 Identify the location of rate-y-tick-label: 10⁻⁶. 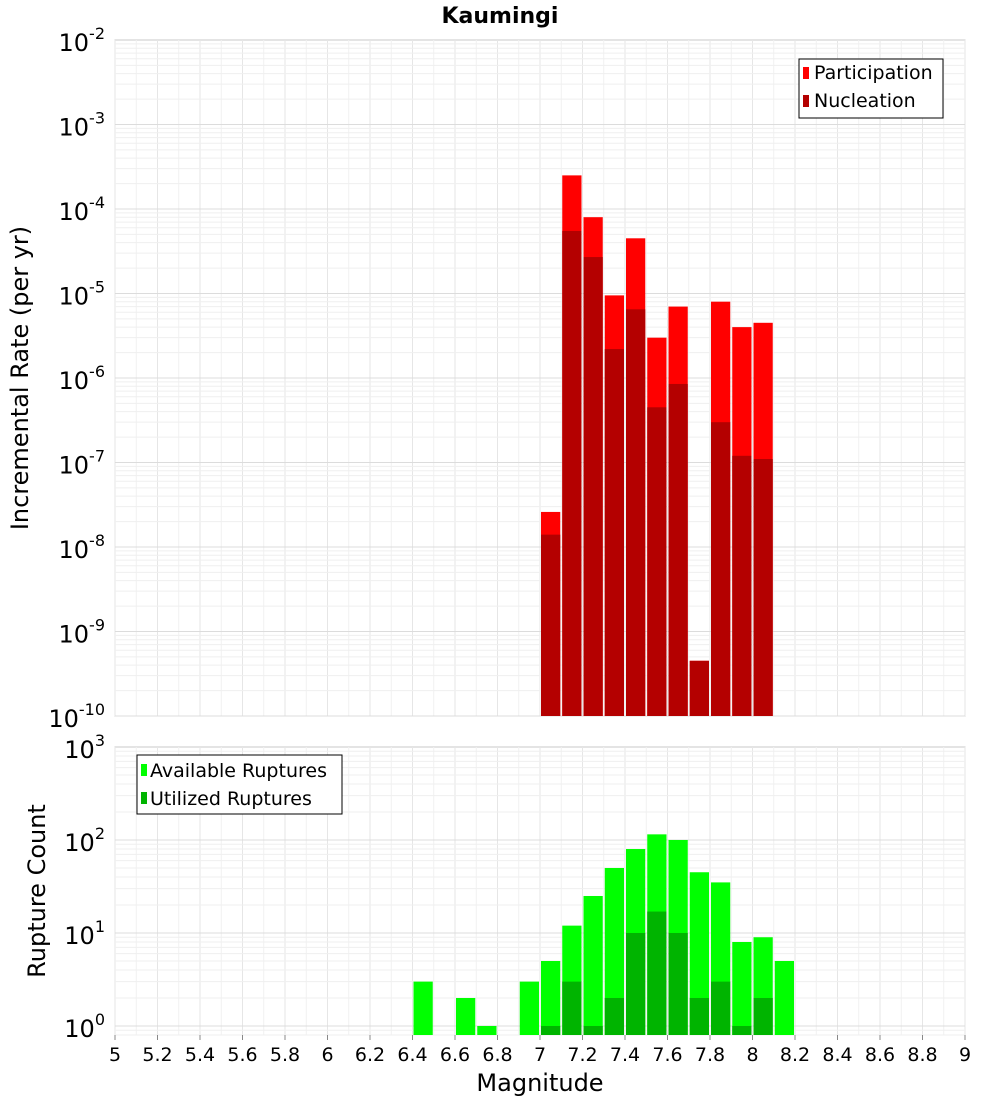
(82, 378).